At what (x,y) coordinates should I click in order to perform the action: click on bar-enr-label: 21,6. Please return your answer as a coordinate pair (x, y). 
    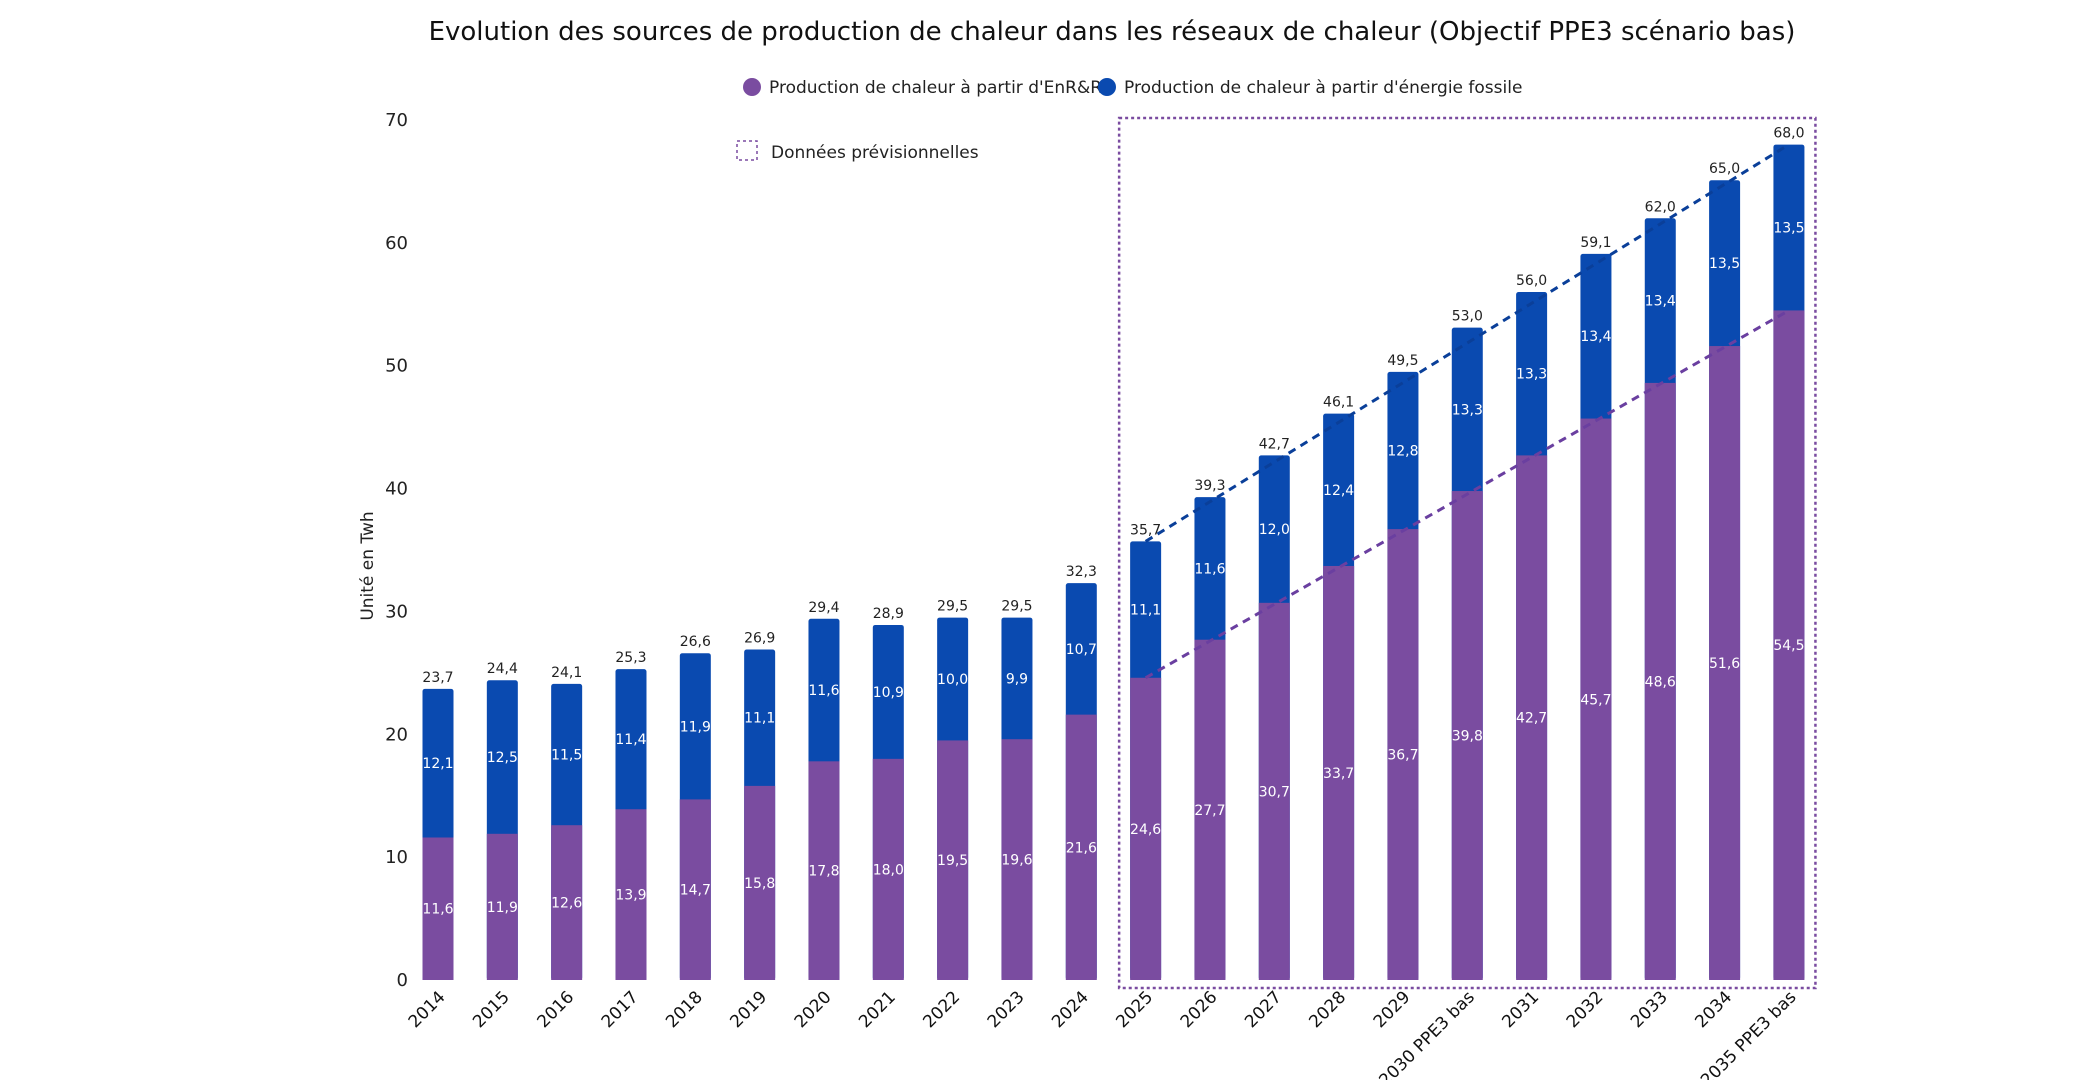
    Looking at the image, I should click on (1081, 848).